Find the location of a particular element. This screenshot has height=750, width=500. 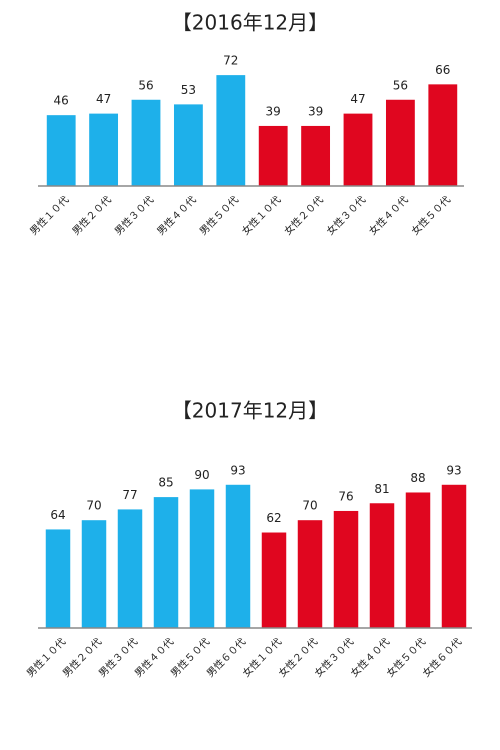

x-tick-label: 男性４０代 is located at coordinates (176, 215).